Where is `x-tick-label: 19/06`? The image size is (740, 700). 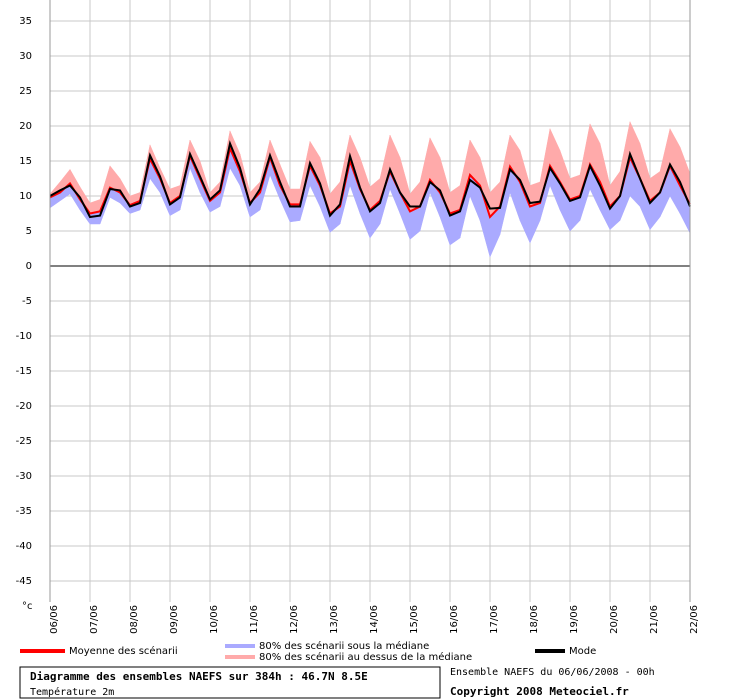
x-tick-label: 19/06 is located at coordinates (574, 619).